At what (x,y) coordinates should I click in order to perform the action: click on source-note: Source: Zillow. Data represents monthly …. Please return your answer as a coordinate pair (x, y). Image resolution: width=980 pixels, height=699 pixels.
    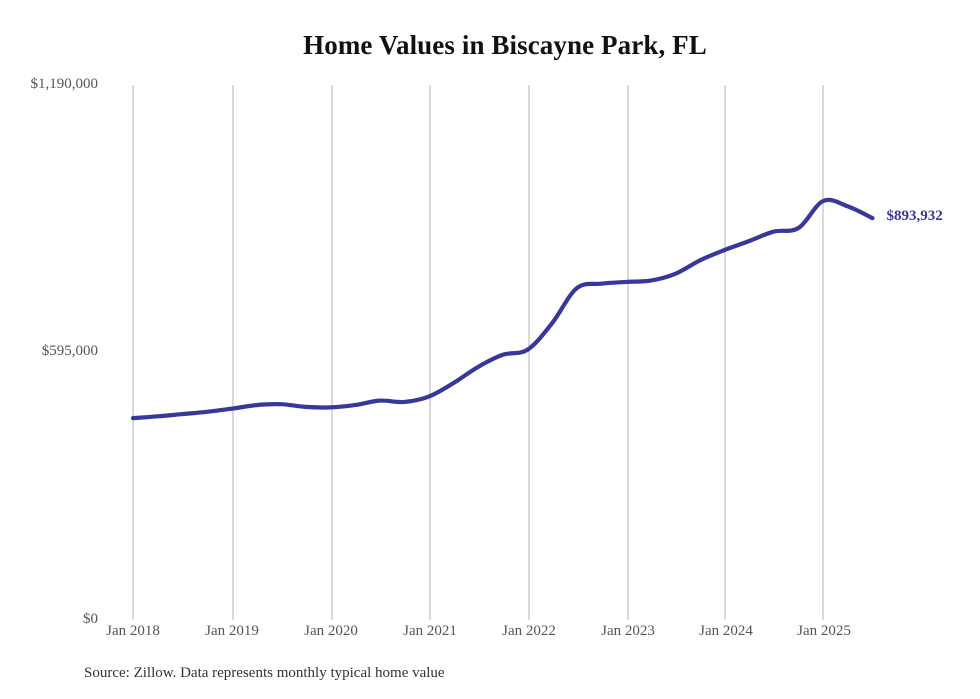
    Looking at the image, I should click on (264, 673).